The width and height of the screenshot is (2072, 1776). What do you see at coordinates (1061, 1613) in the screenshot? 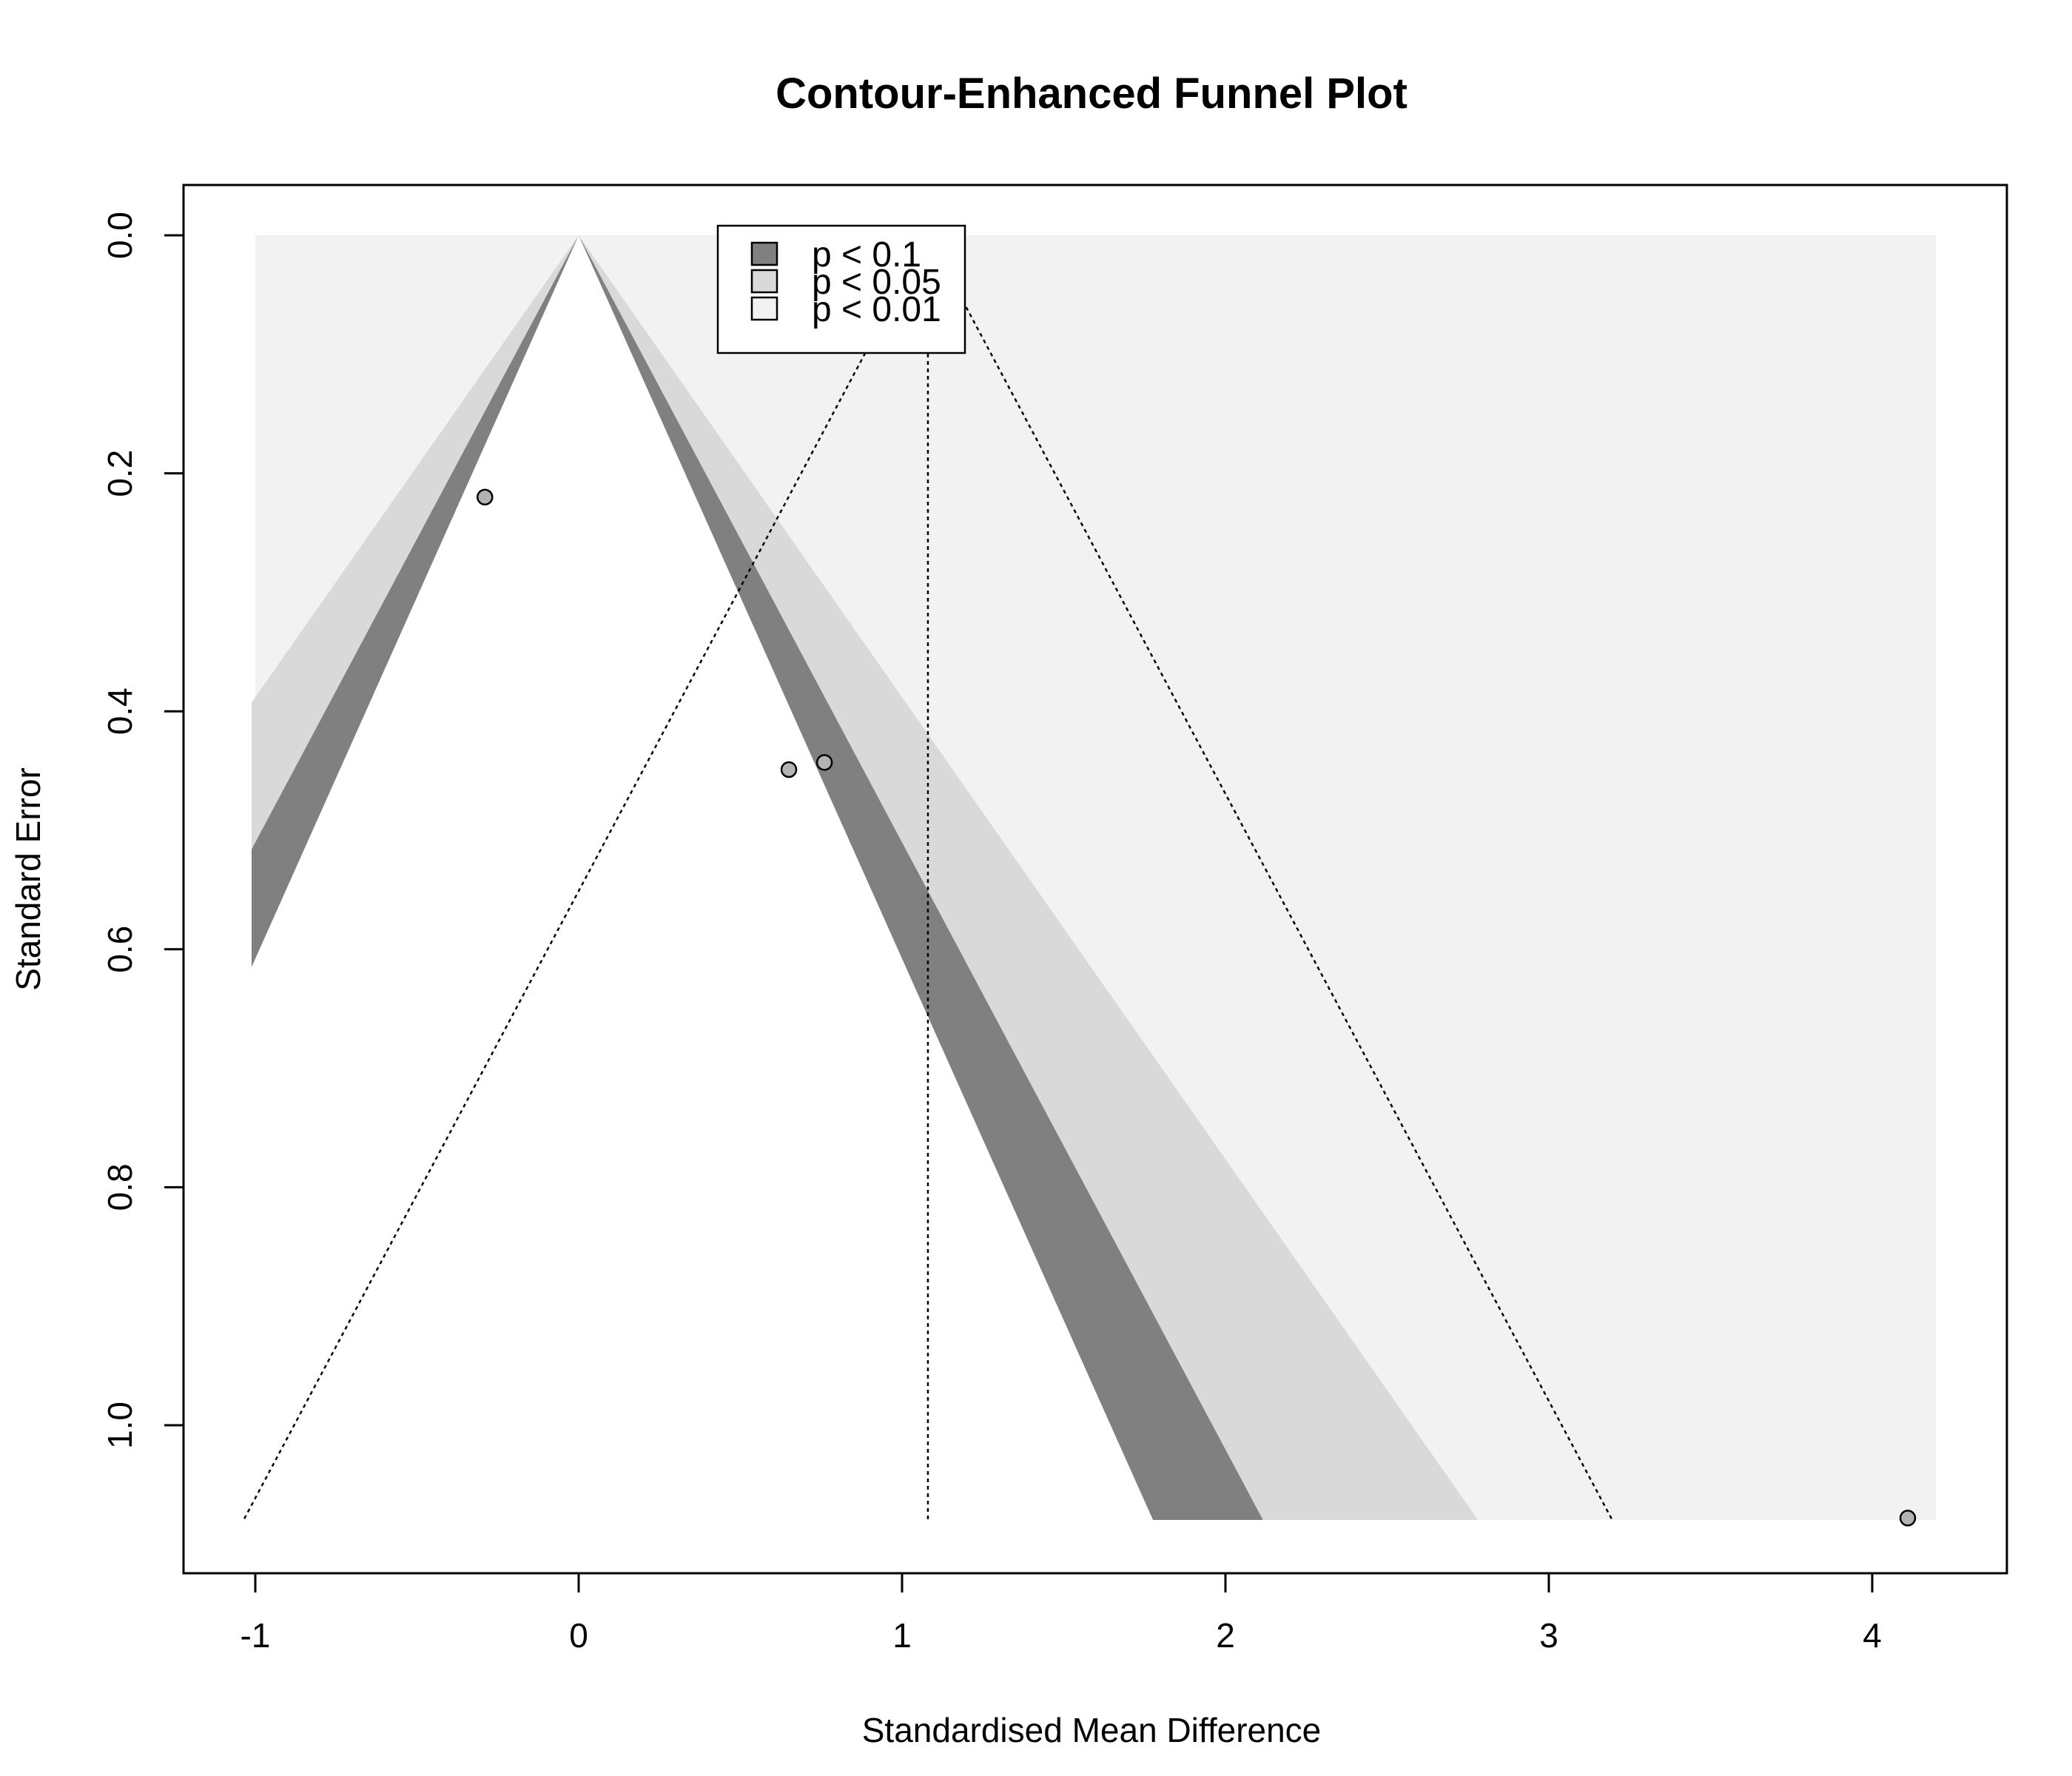
I see `x-axis: -1 0 1 2 3 4` at bounding box center [1061, 1613].